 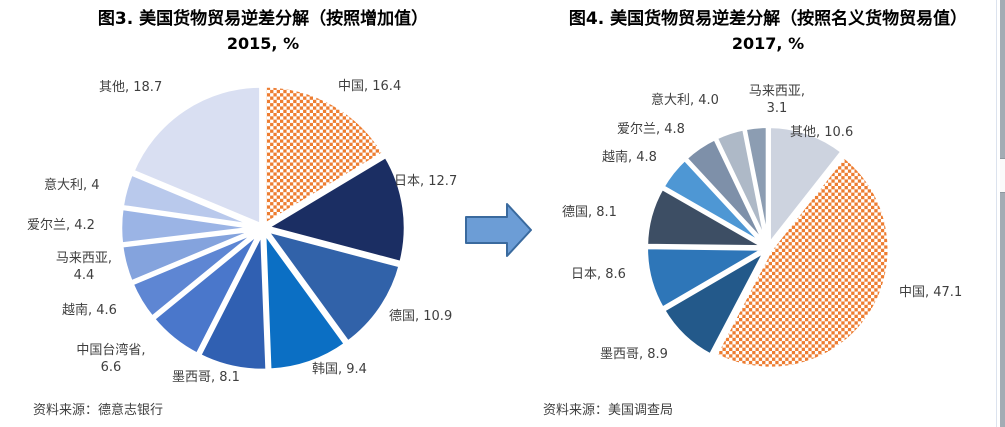 What do you see at coordinates (651, 129) in the screenshot?
I see `slice-label: 爱尔兰, 4.8` at bounding box center [651, 129].